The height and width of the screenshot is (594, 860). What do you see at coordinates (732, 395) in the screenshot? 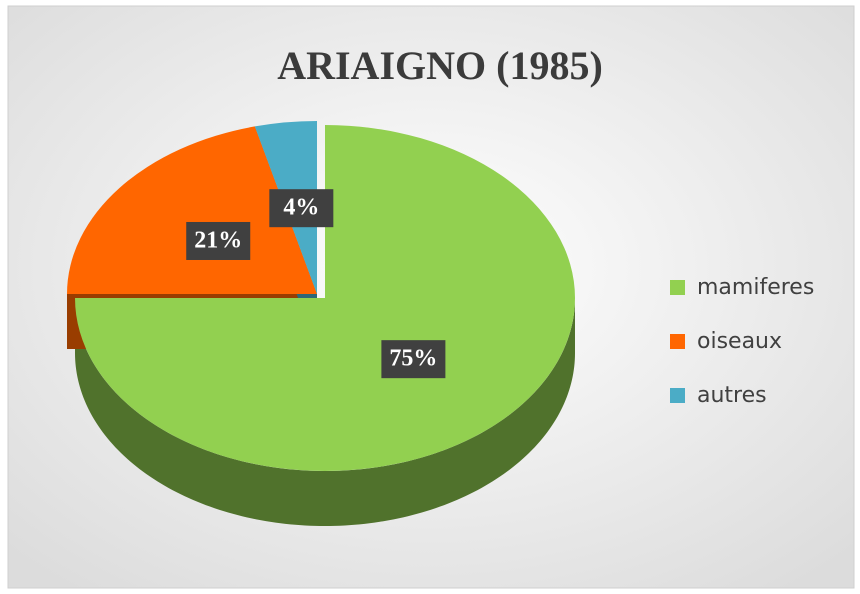
I see `legend-label: autres` at bounding box center [732, 395].